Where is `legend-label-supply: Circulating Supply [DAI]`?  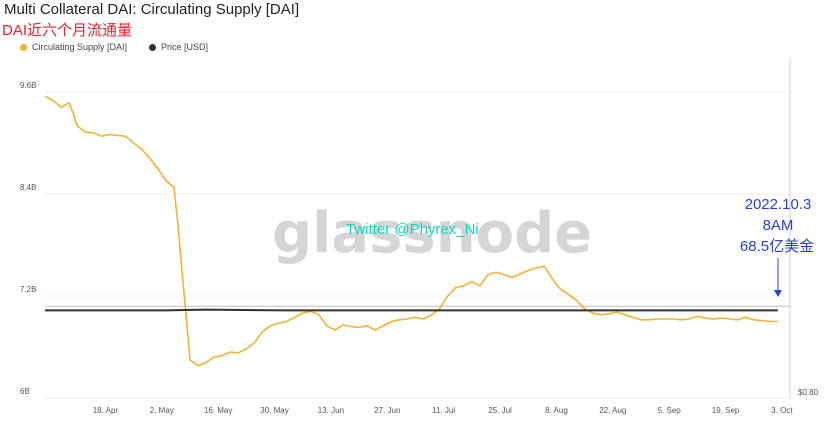 legend-label-supply: Circulating Supply [DAI] is located at coordinates (80, 47).